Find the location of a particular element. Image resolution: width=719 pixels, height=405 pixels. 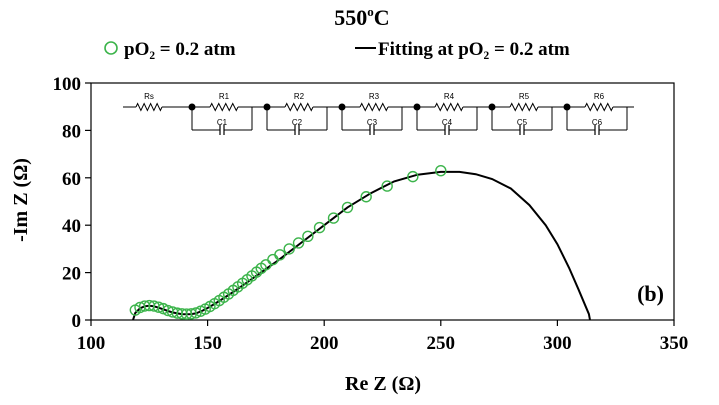

x-axis-title: Re Z (Ω) is located at coordinates (383, 384).